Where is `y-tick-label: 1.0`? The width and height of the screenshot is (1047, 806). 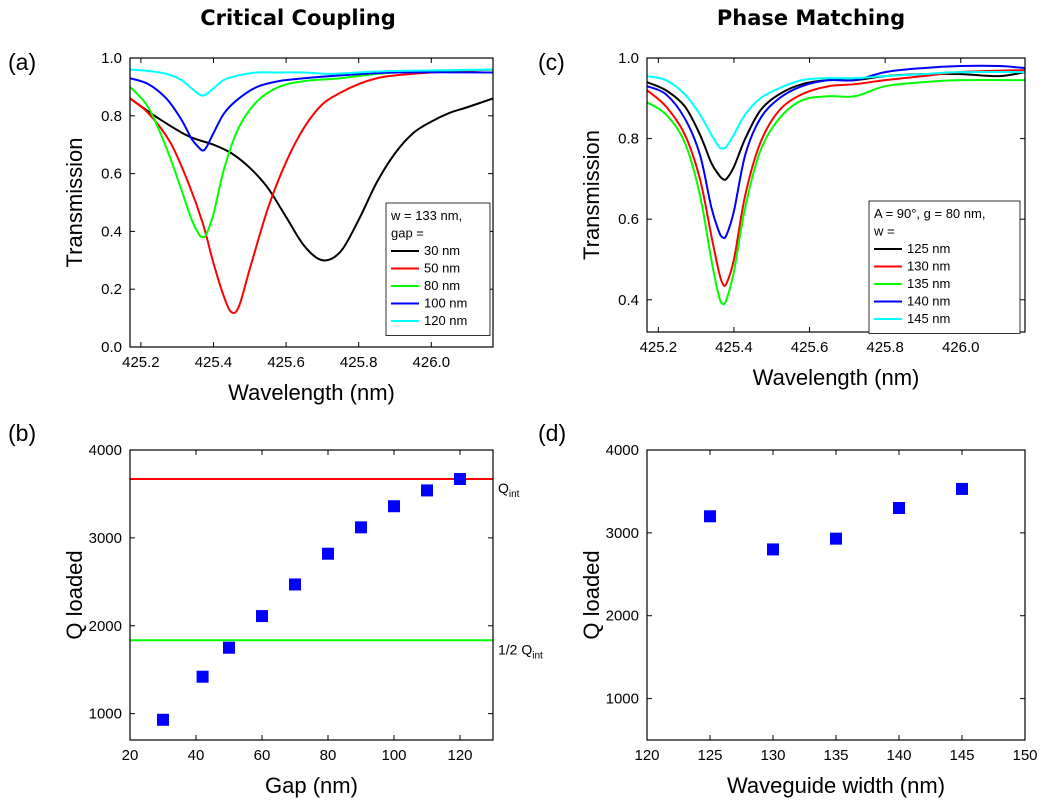
y-tick-label: 1.0 is located at coordinates (111, 58).